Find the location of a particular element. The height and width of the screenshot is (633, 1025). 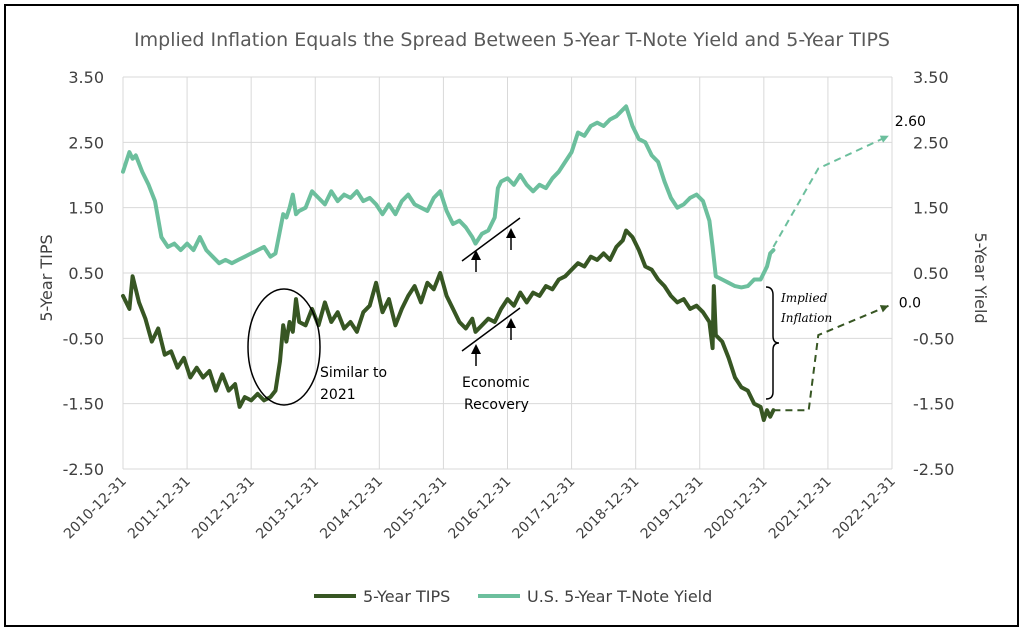

annotation-implied-line2: Inflation is located at coordinates (806, 318).